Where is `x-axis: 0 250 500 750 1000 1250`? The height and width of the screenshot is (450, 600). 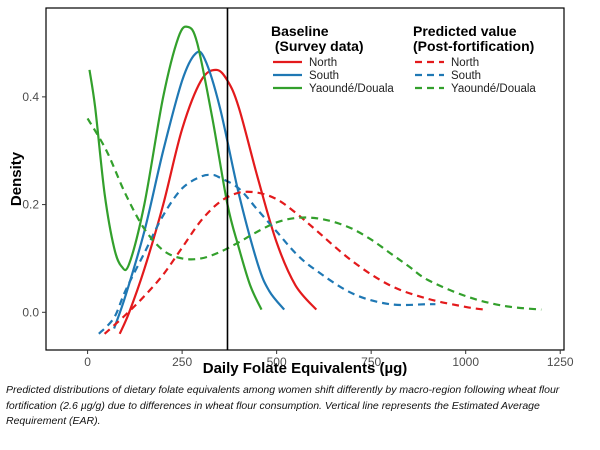 x-axis: 0 250 500 750 1000 1250 is located at coordinates (329, 359).